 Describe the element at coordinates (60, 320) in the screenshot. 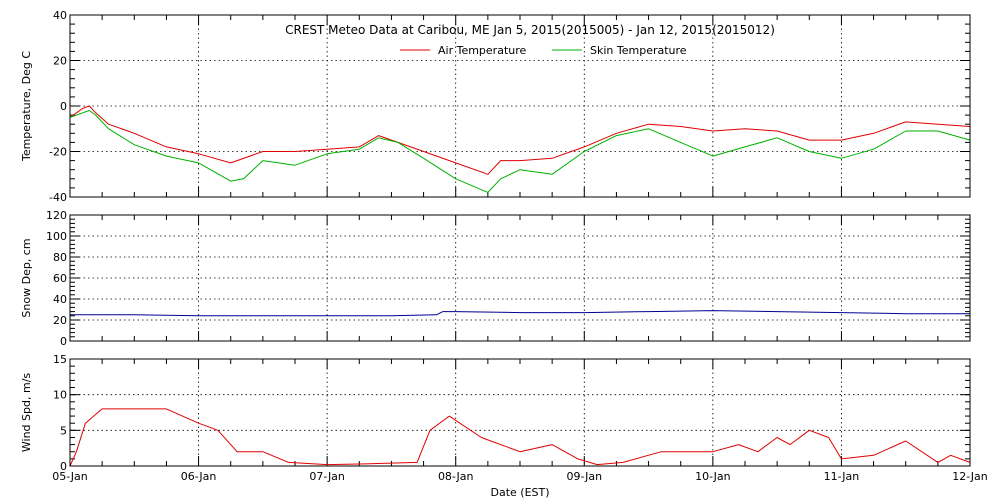

I see `snow-dep-cm-y-tick-label: 20` at that location.